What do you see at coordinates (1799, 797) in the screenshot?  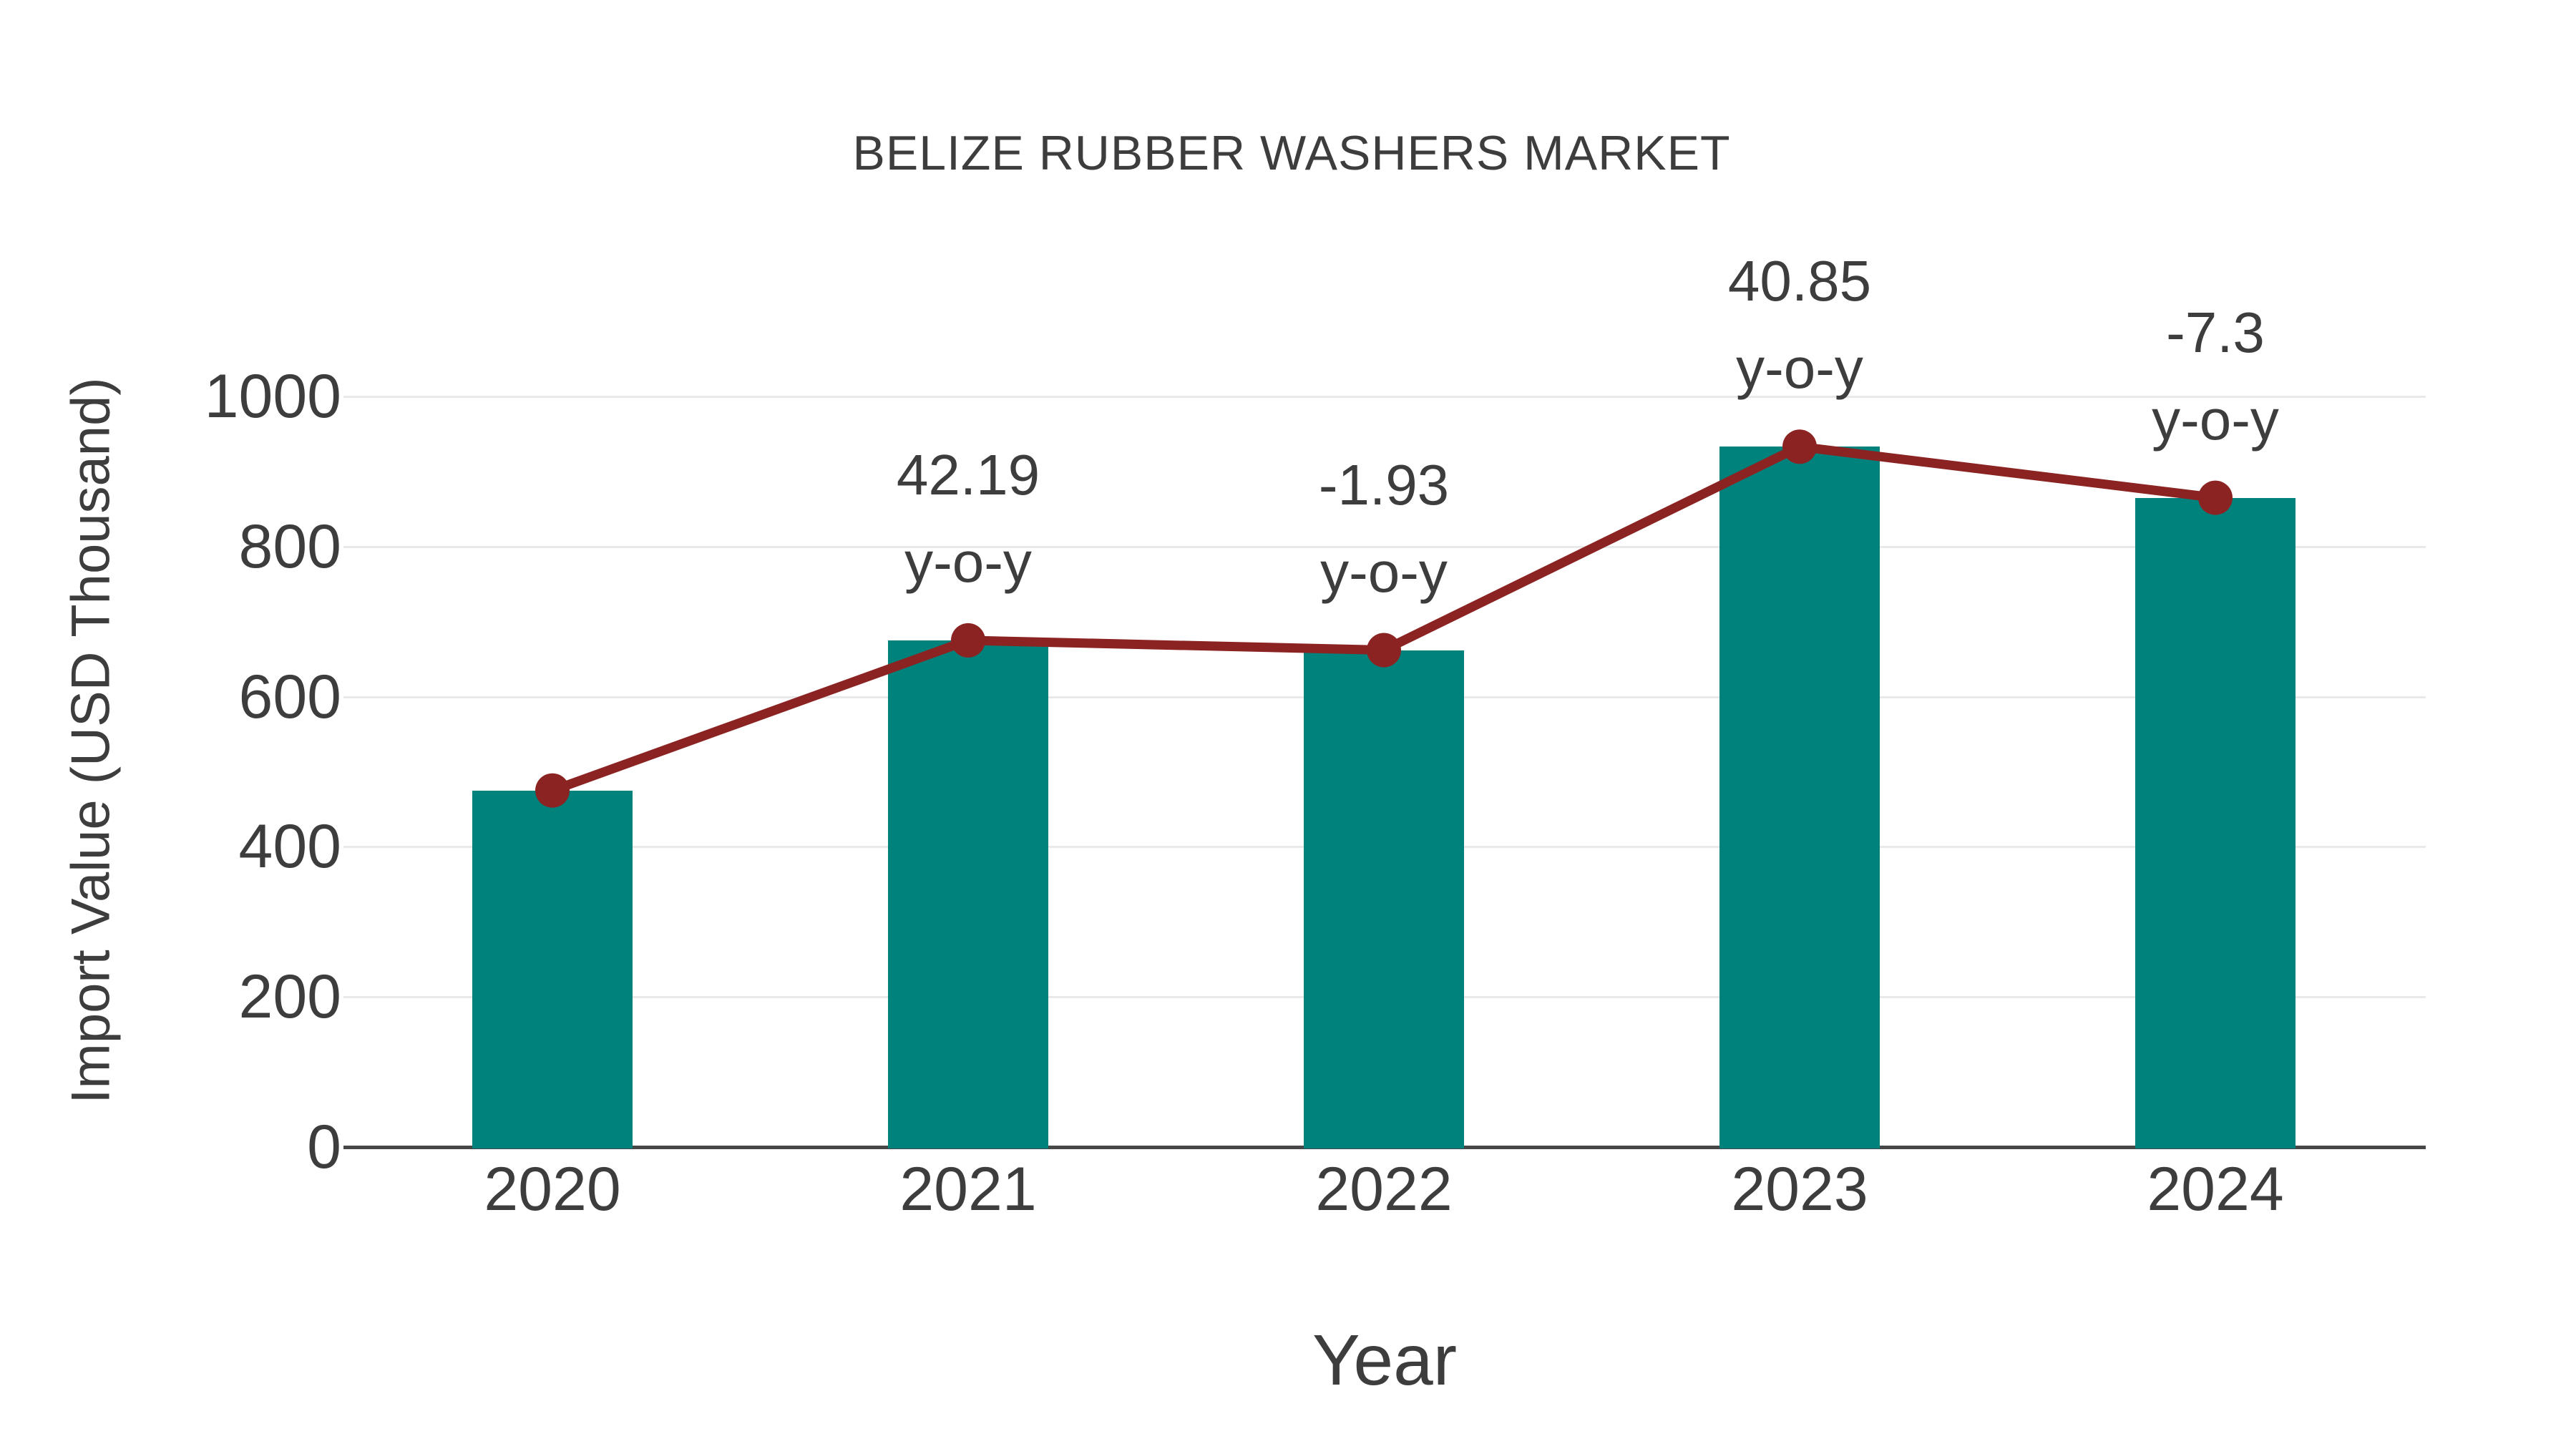 I see `bar-2023` at bounding box center [1799, 797].